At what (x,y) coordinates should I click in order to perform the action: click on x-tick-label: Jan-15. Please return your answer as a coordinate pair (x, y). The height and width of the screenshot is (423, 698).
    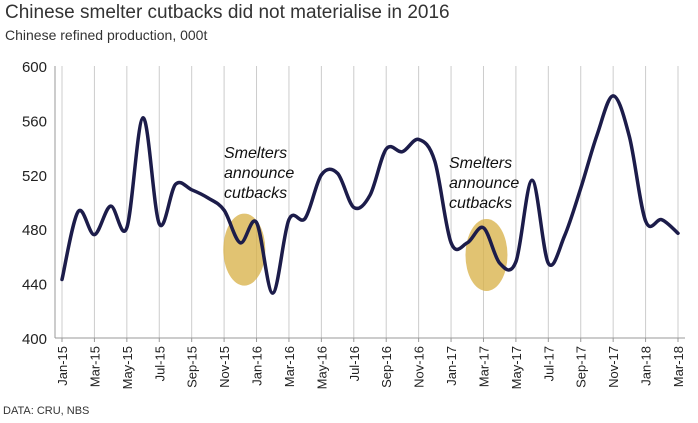
    Looking at the image, I should click on (62, 366).